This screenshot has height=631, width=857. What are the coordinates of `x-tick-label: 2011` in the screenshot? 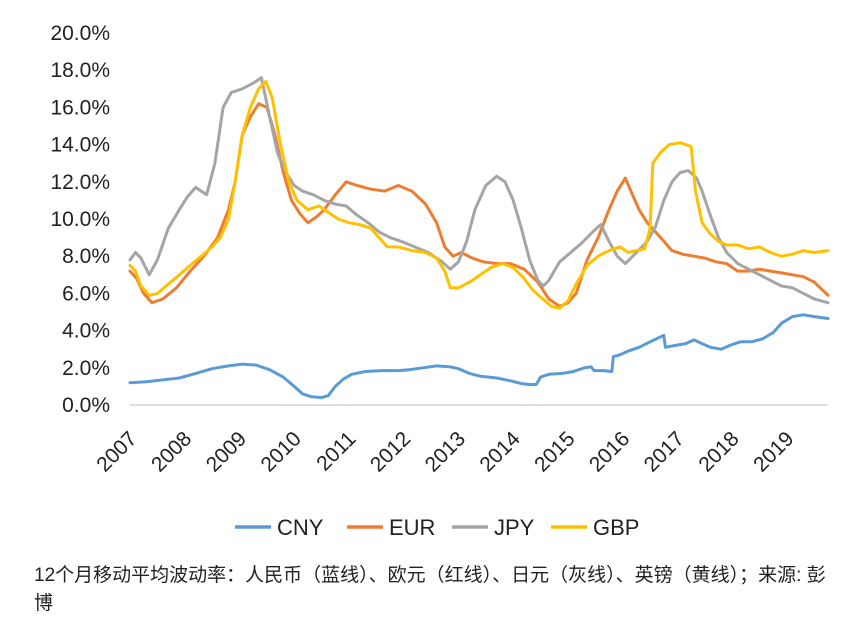 It's located at (336, 451).